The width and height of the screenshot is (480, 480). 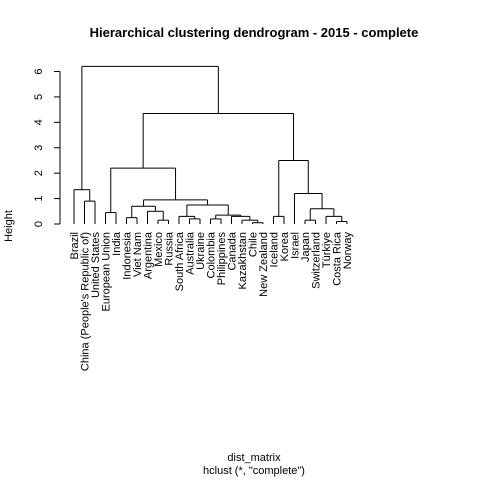 What do you see at coordinates (180, 261) in the screenshot?
I see `leaf-label: South Africa` at bounding box center [180, 261].